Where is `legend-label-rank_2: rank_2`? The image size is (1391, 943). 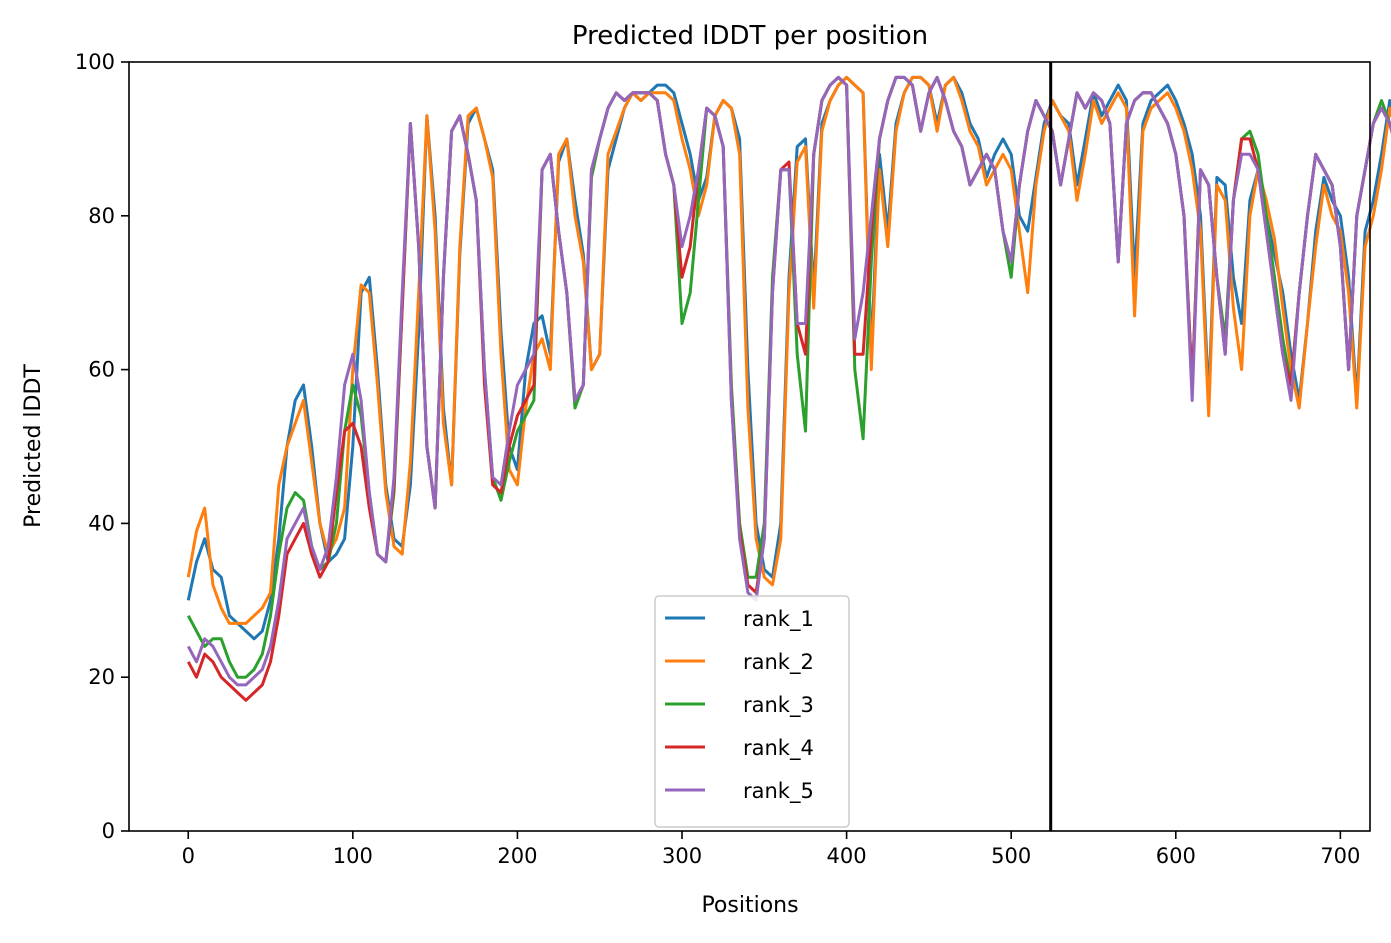 legend-label-rank_2: rank_2 is located at coordinates (778, 662).